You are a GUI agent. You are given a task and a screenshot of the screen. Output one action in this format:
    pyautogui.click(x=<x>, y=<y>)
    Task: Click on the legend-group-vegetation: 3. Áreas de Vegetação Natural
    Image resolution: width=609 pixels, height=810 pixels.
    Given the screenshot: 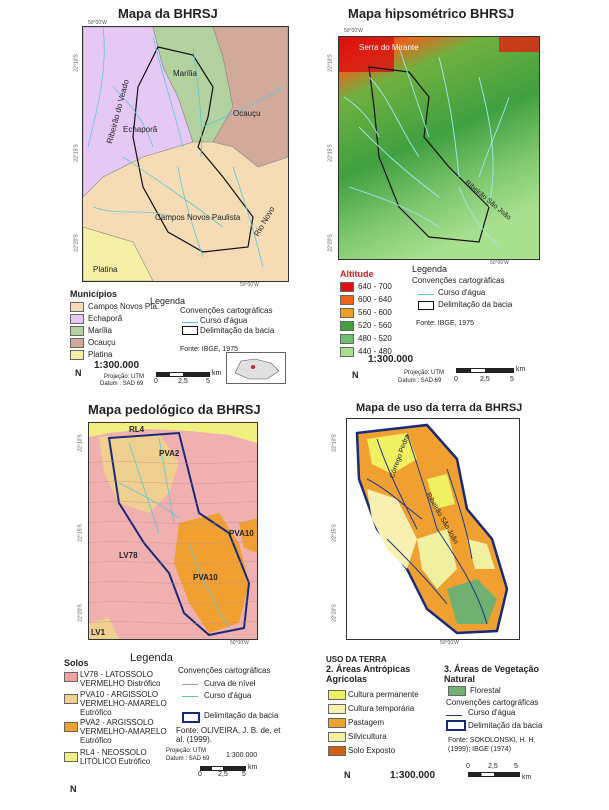 What is the action you would take?
    pyautogui.click(x=492, y=674)
    